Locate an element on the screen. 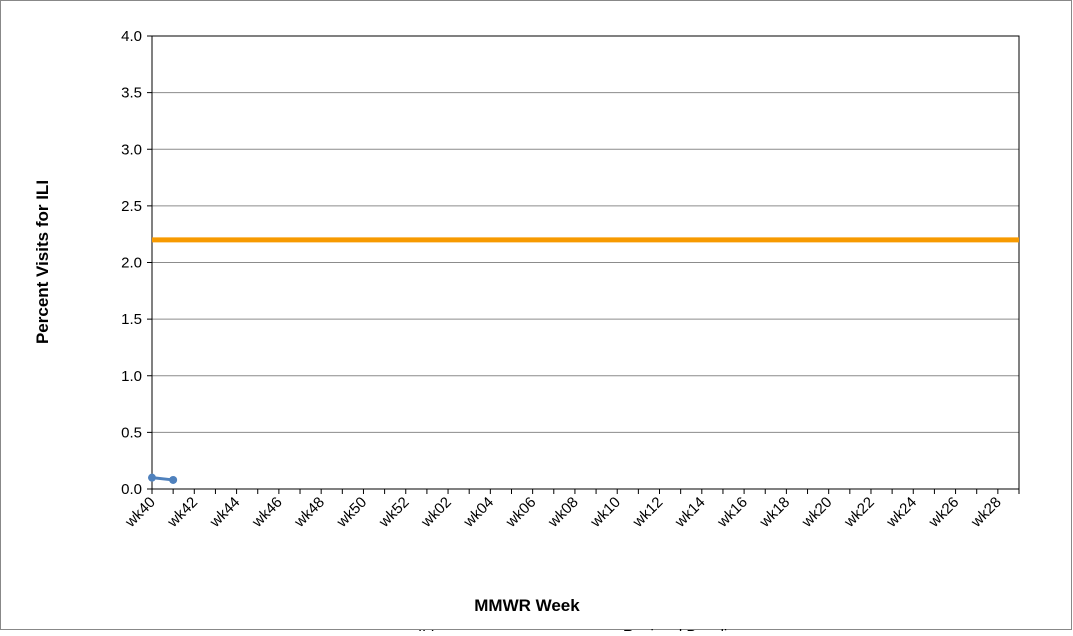  y-tick-label: 2.0 is located at coordinates (131, 263).